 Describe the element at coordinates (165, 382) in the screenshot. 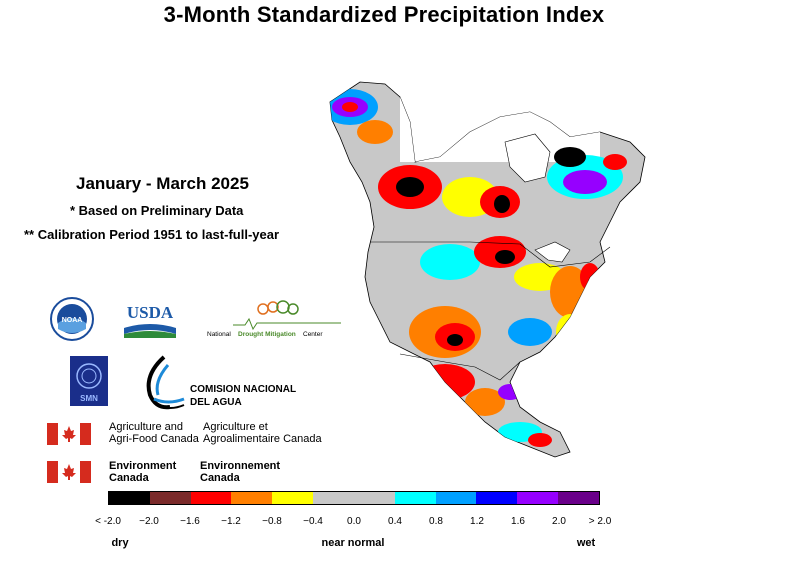

I see `conagua-logo` at that location.